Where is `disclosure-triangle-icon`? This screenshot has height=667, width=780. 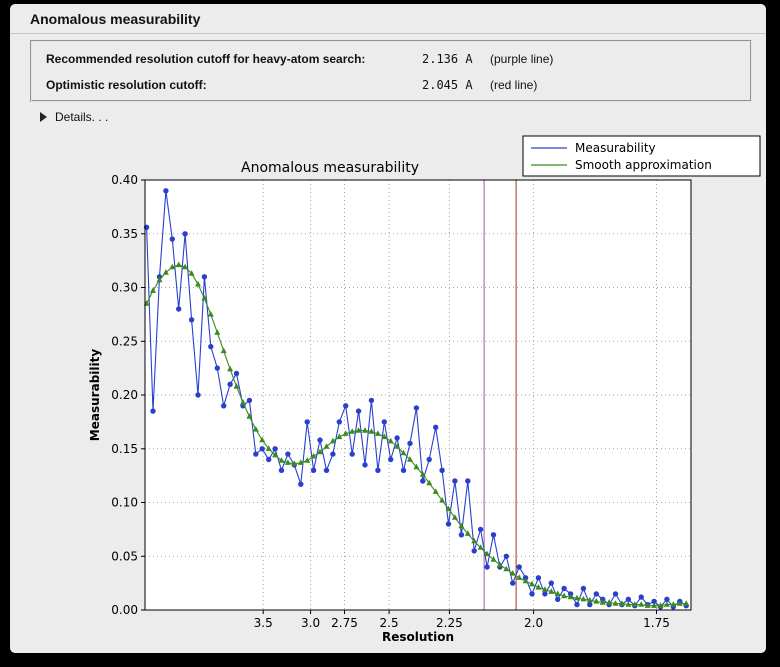
disclosure-triangle-icon is located at coordinates (43, 117).